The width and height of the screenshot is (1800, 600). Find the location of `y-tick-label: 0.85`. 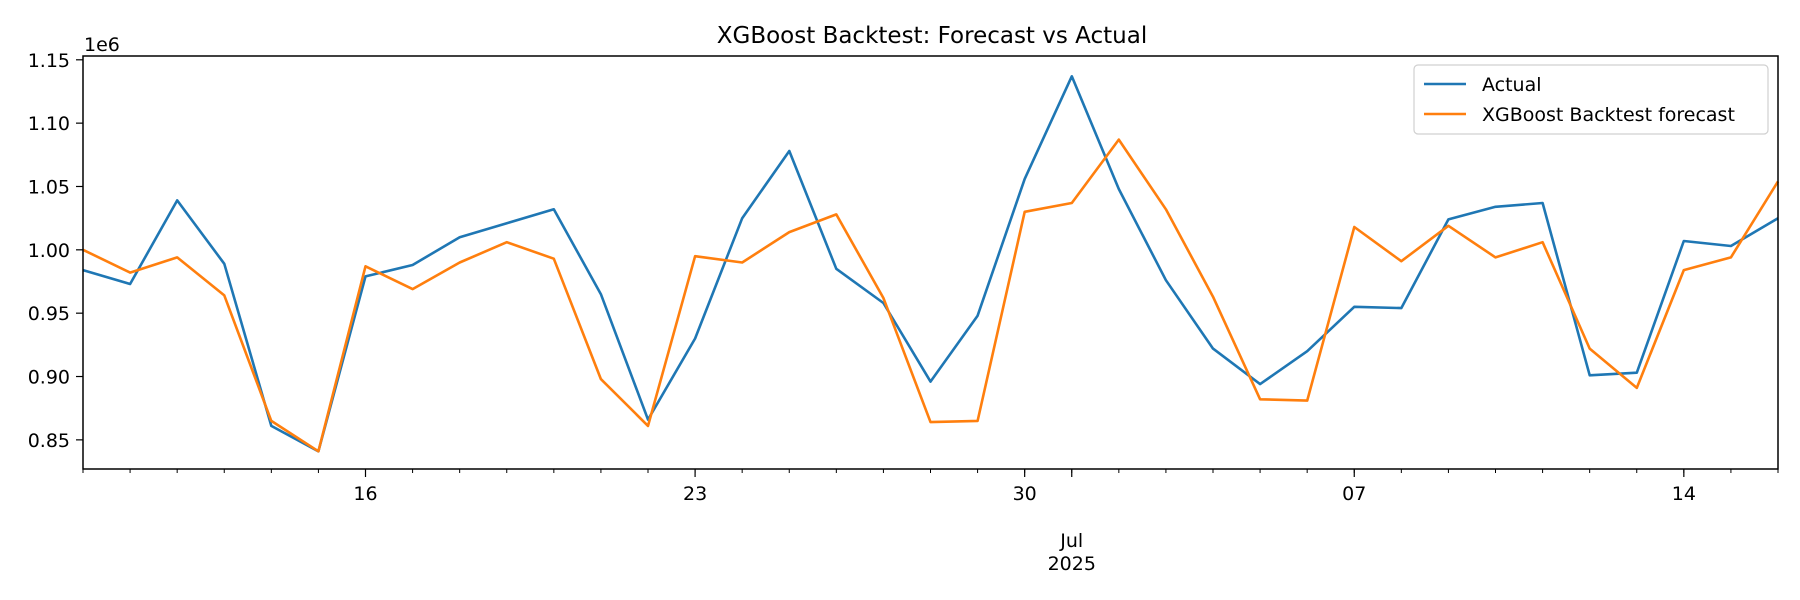

y-tick-label: 0.85 is located at coordinates (49, 441).